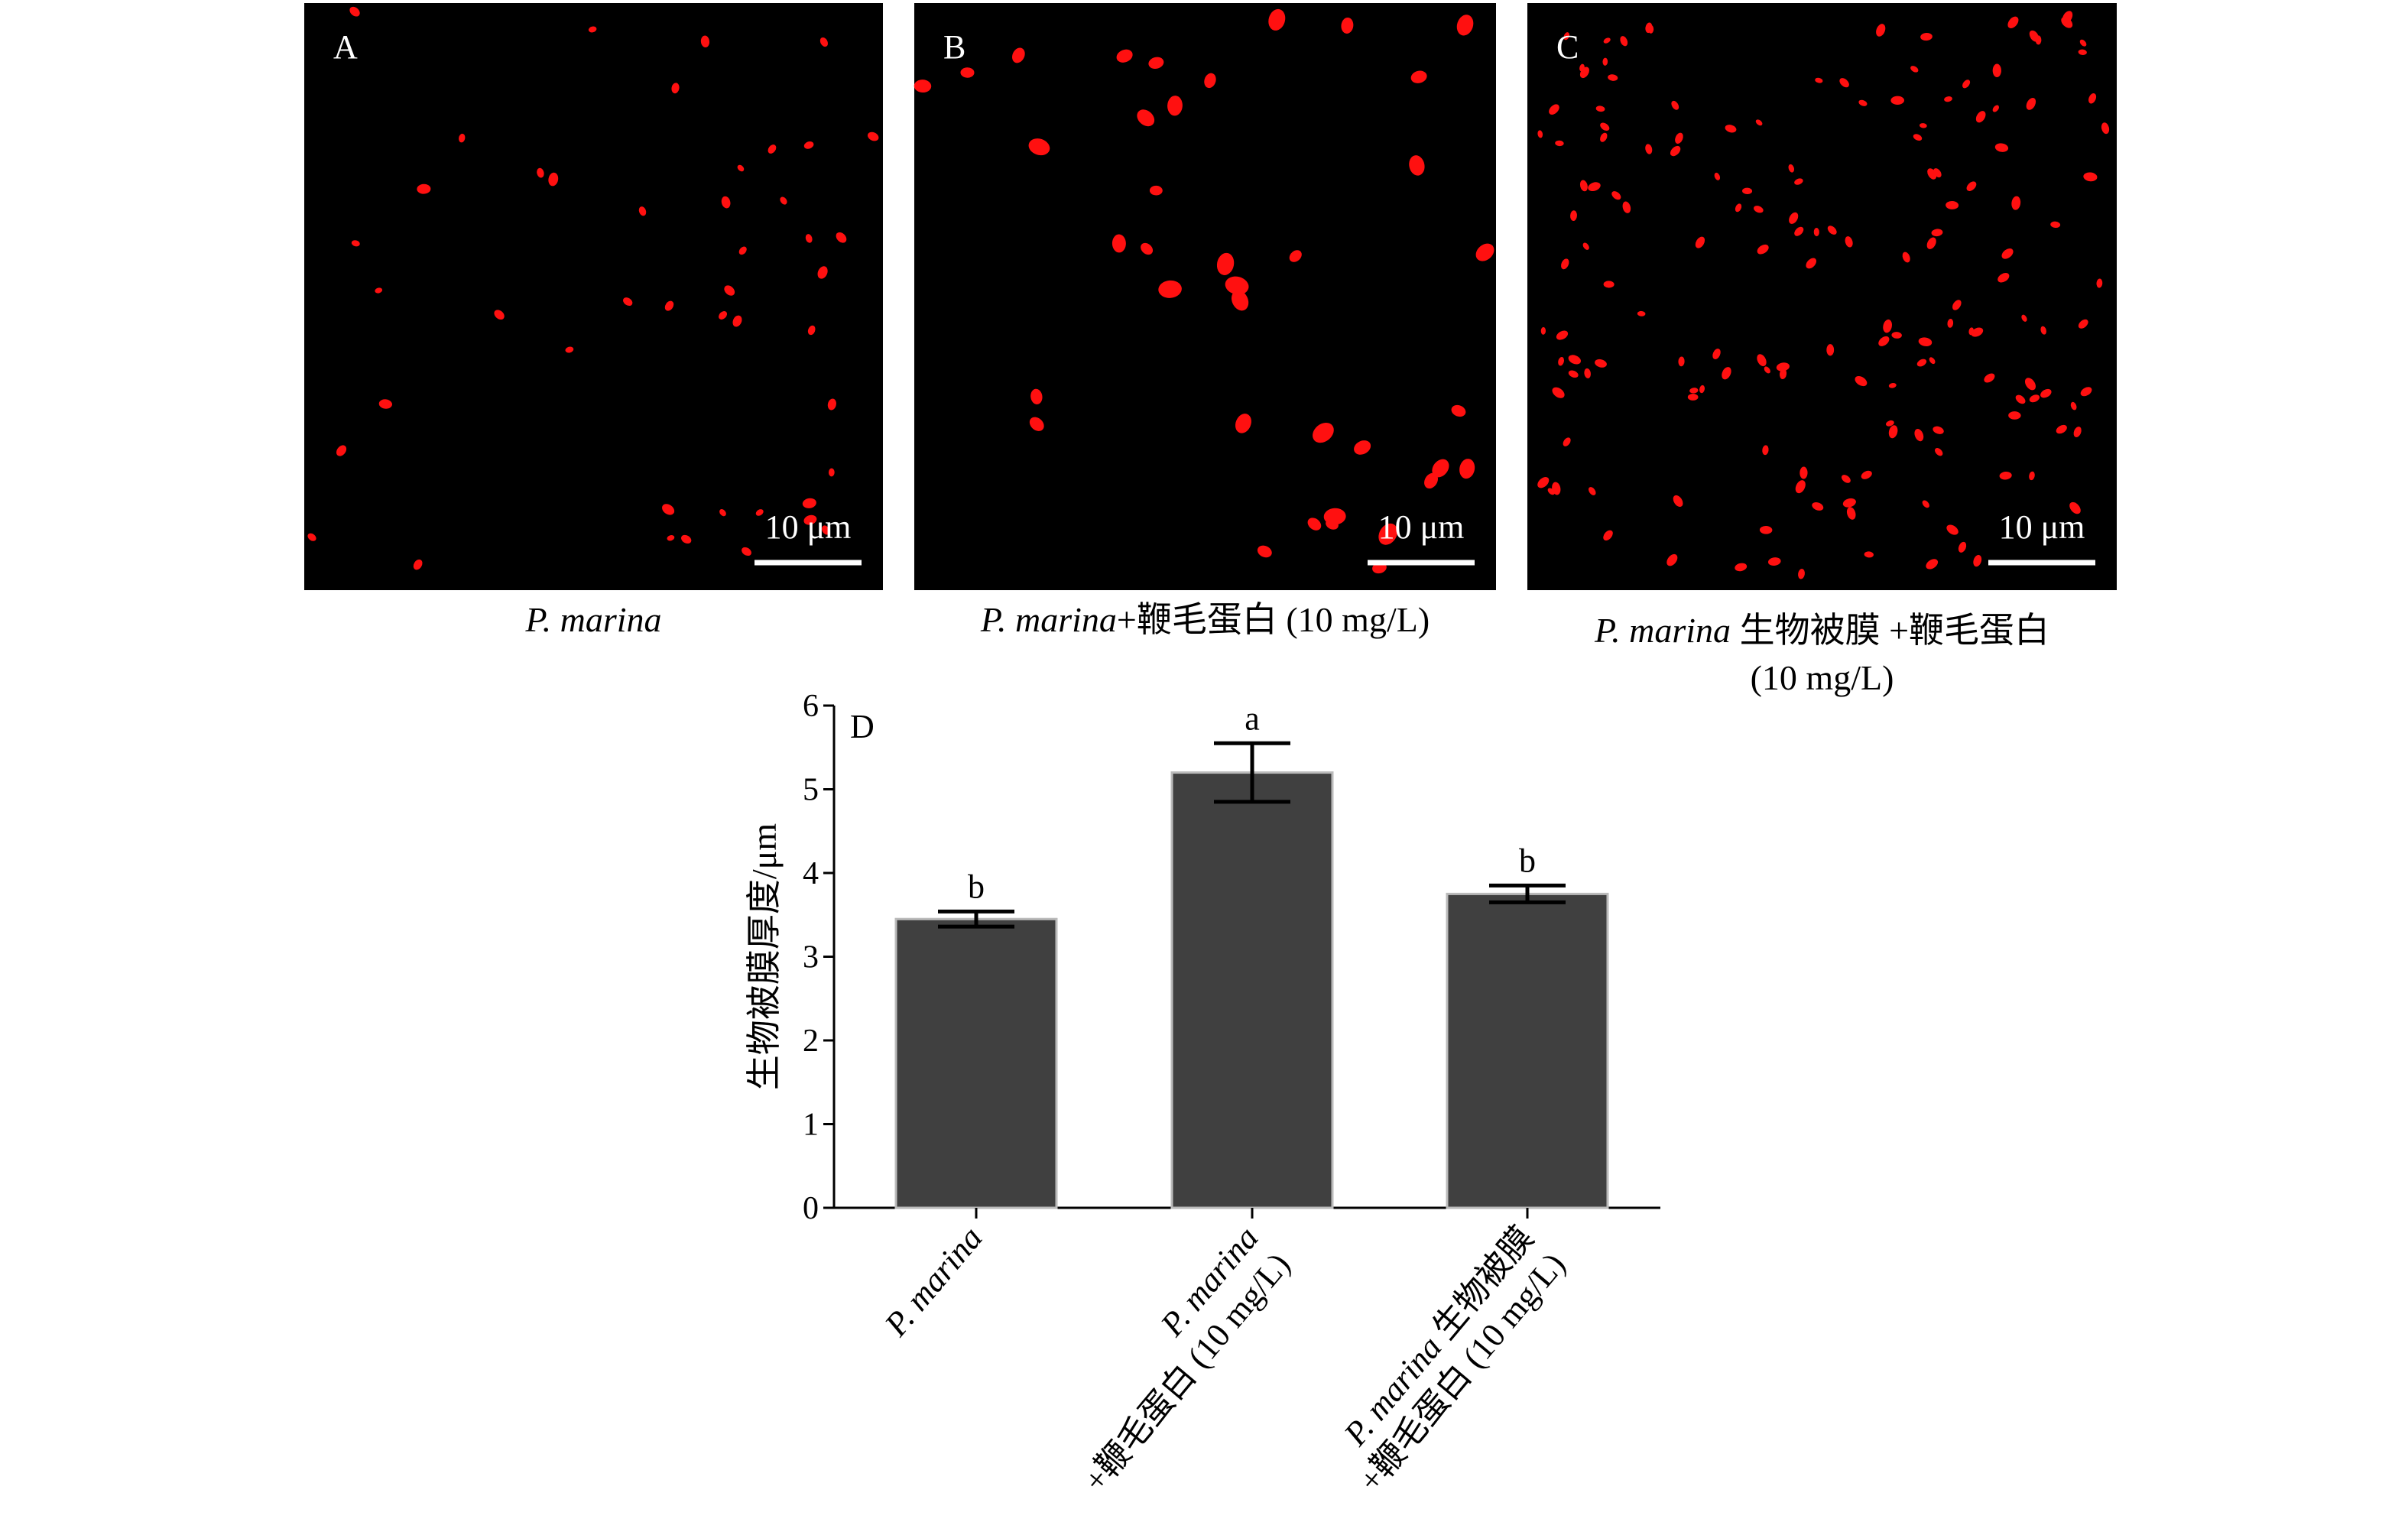  I want to click on micrograph, so click(1822, 296).